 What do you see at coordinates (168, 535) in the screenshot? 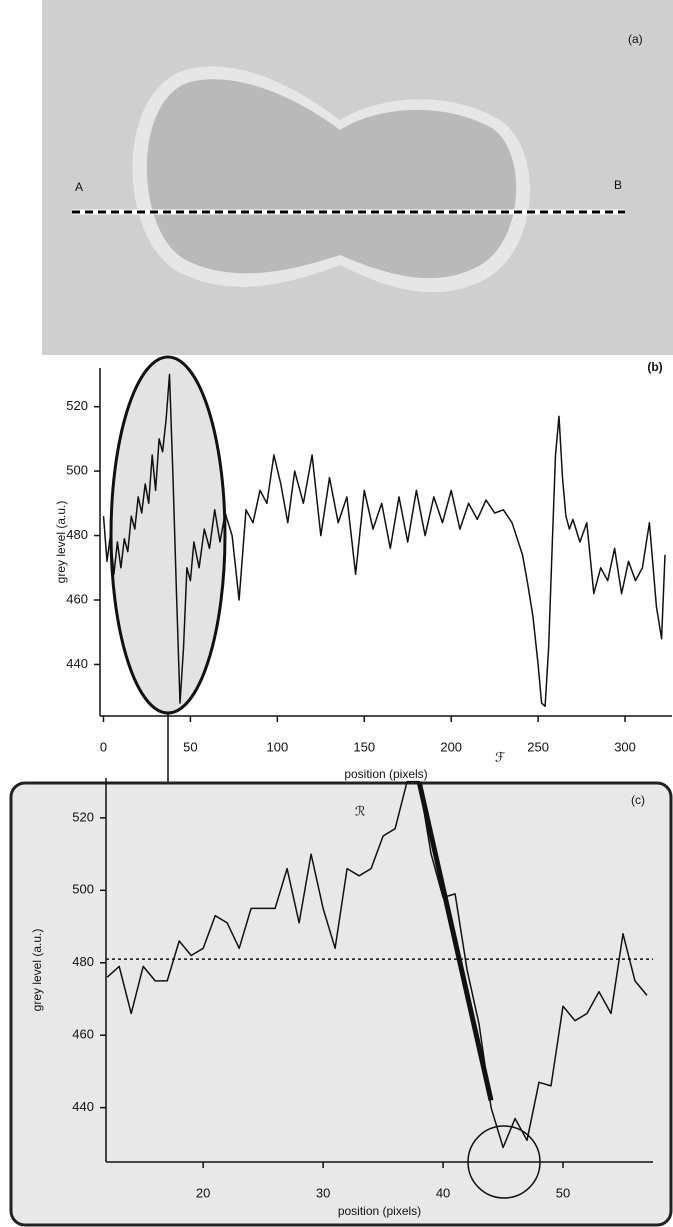
I see `zoom-ellipse` at bounding box center [168, 535].